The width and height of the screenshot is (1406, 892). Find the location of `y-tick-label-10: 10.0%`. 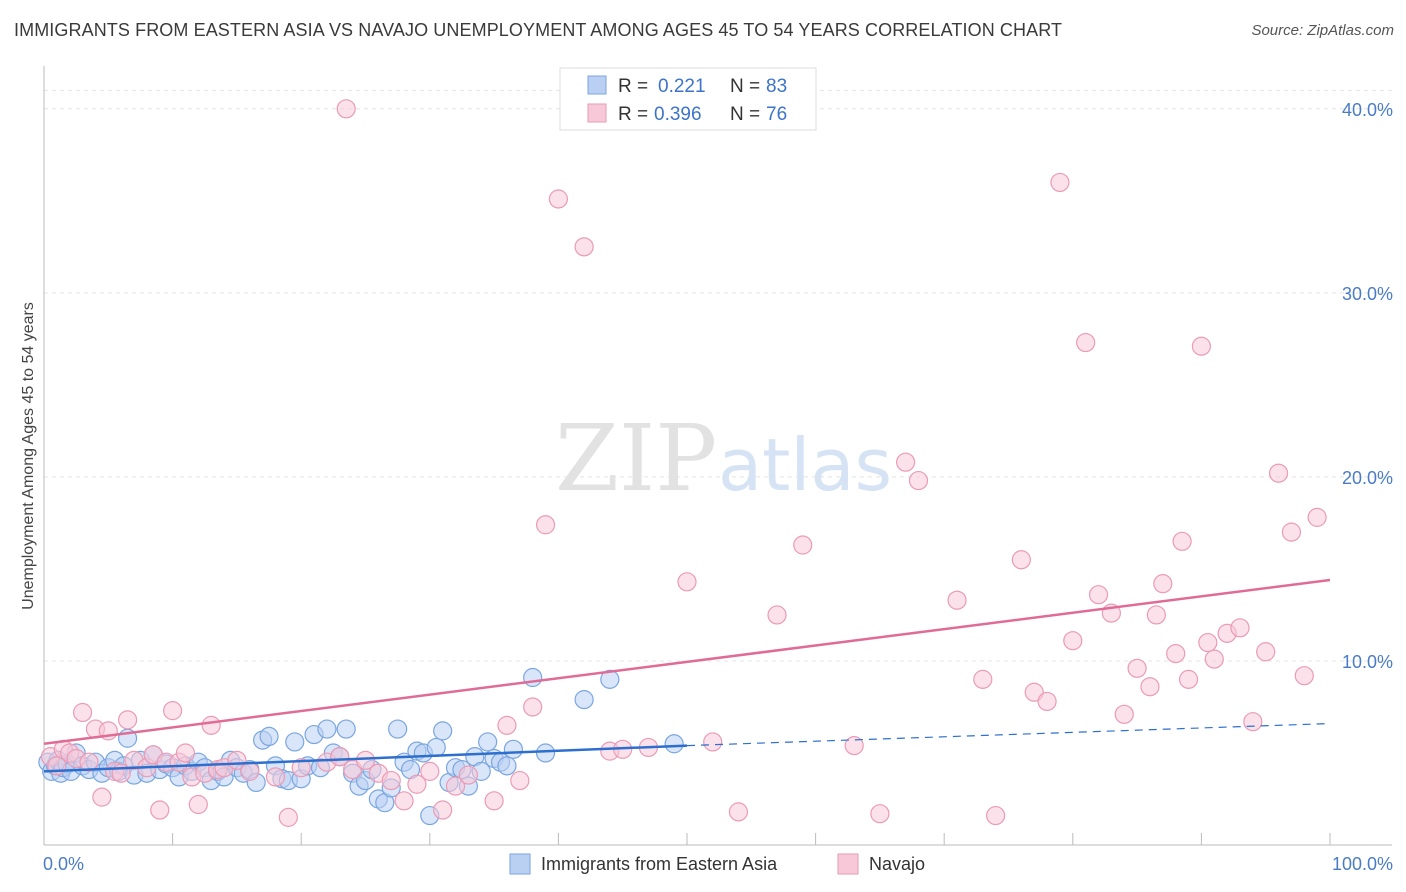

y-tick-label-10: 10.0% is located at coordinates (1367, 662).